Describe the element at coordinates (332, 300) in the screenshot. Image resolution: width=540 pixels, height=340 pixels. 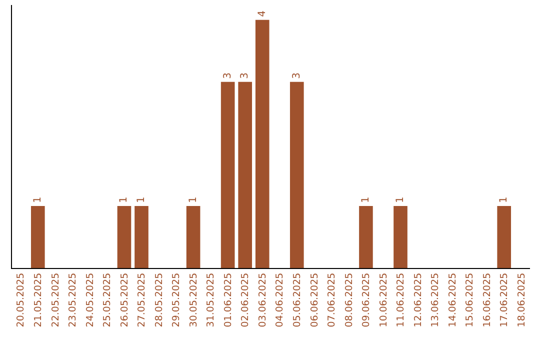
I see `x-tick-label: 07.06.2025` at that location.